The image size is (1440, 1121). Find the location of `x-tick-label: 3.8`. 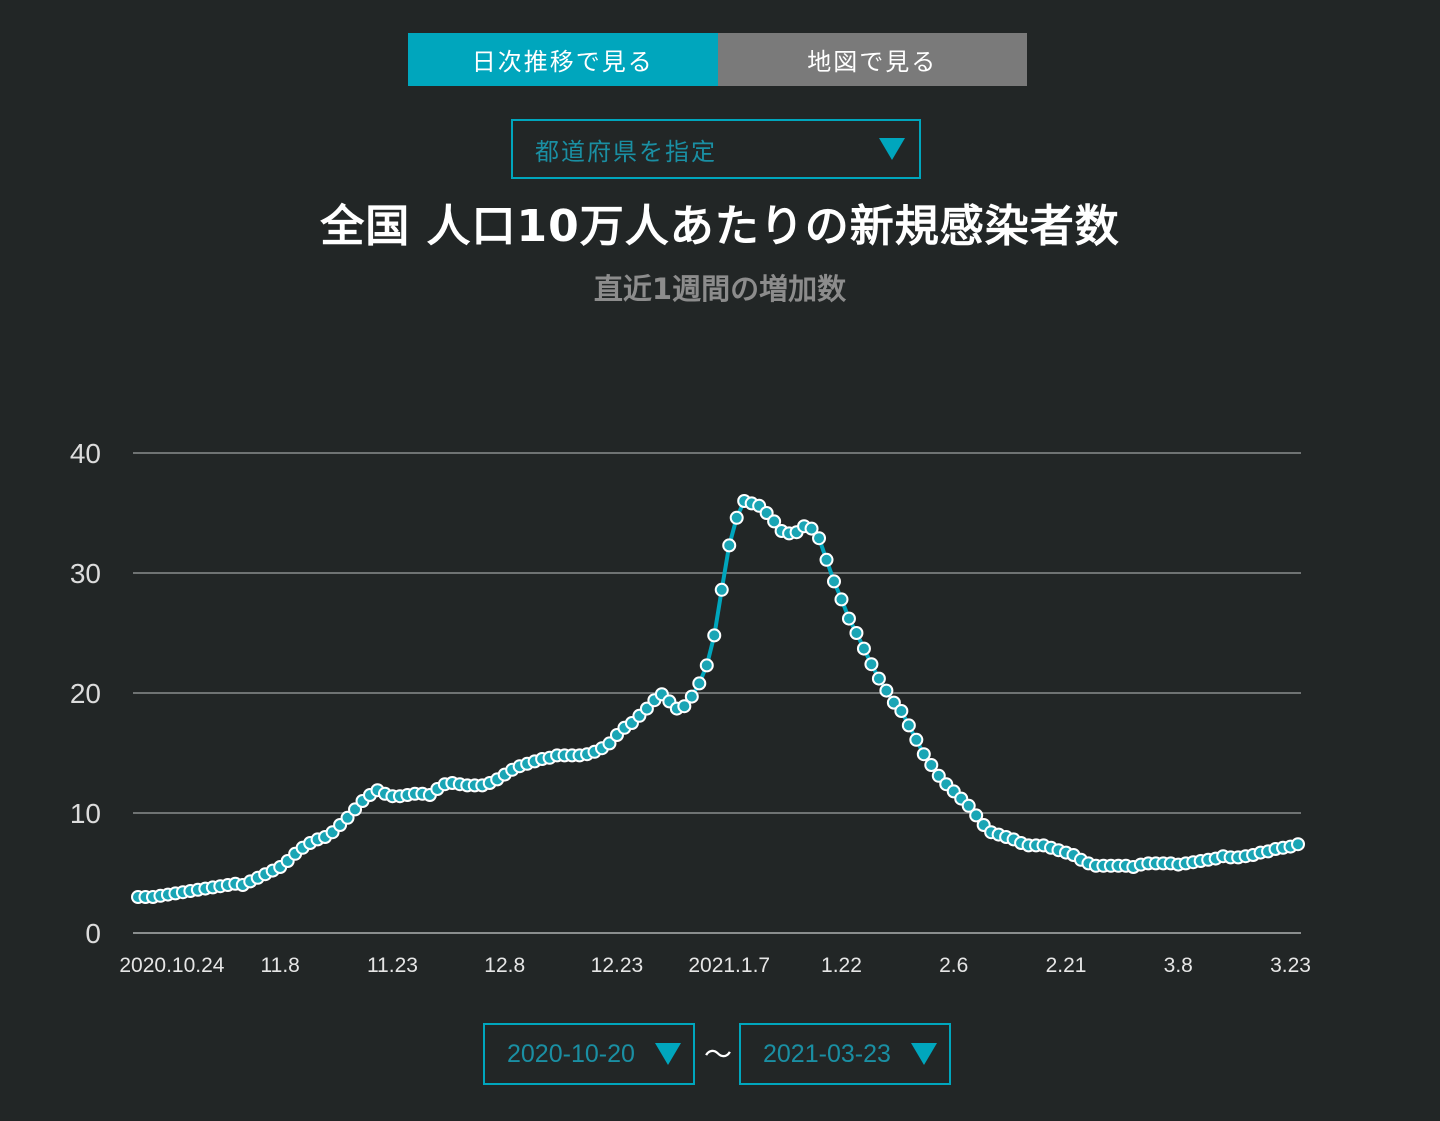

x-tick-label: 3.8 is located at coordinates (1178, 965).